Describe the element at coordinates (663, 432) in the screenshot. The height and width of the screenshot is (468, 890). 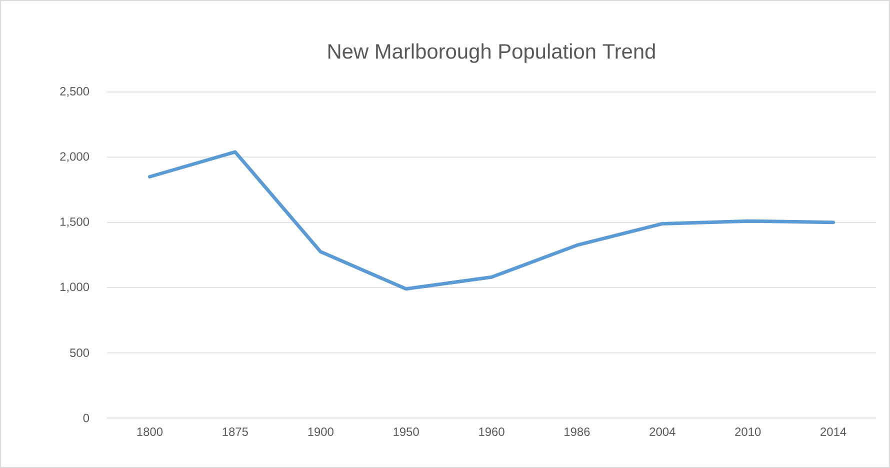
I see `x-tick-label: 2004` at that location.